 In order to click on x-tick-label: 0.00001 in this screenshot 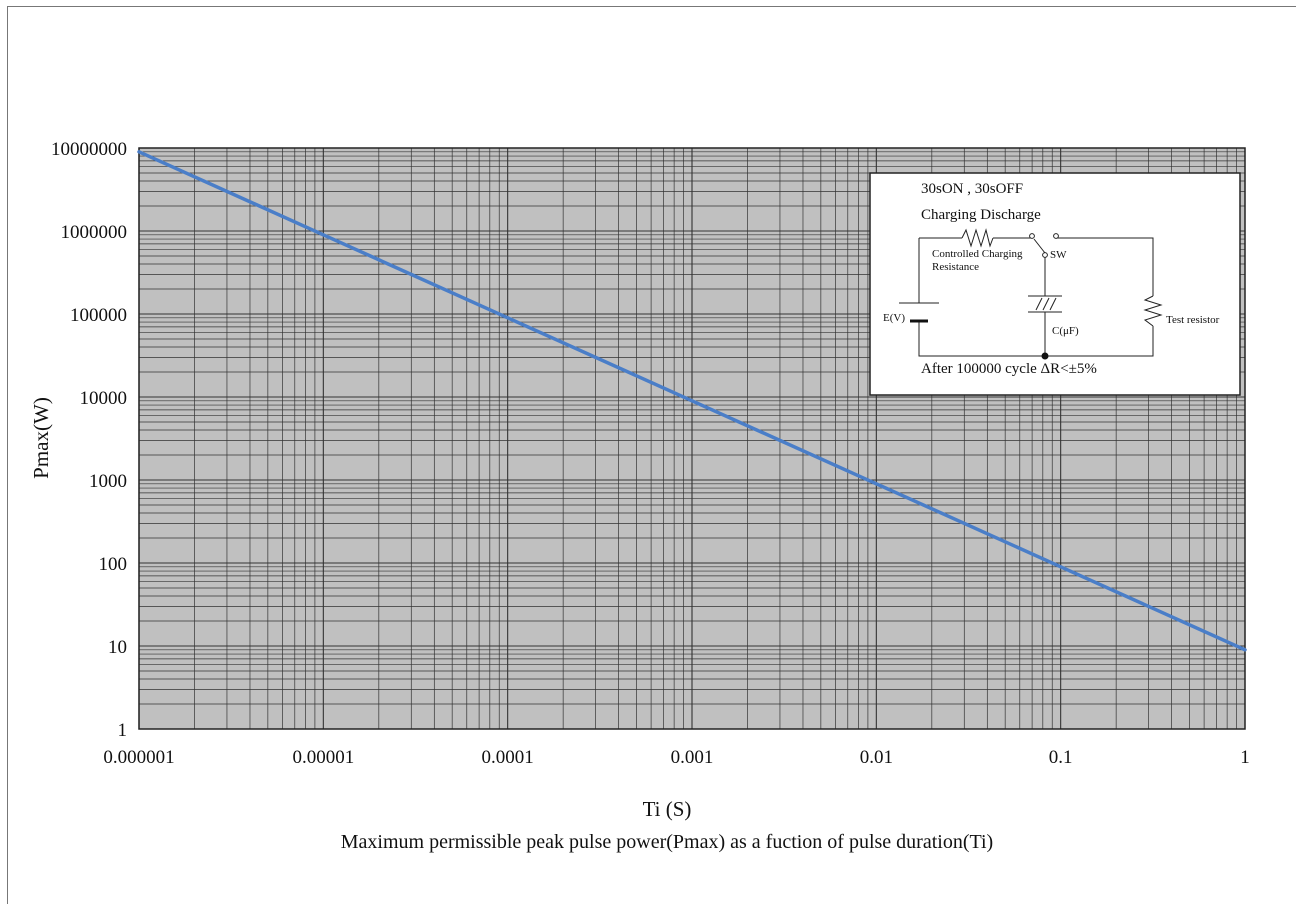, I will do `click(323, 757)`.